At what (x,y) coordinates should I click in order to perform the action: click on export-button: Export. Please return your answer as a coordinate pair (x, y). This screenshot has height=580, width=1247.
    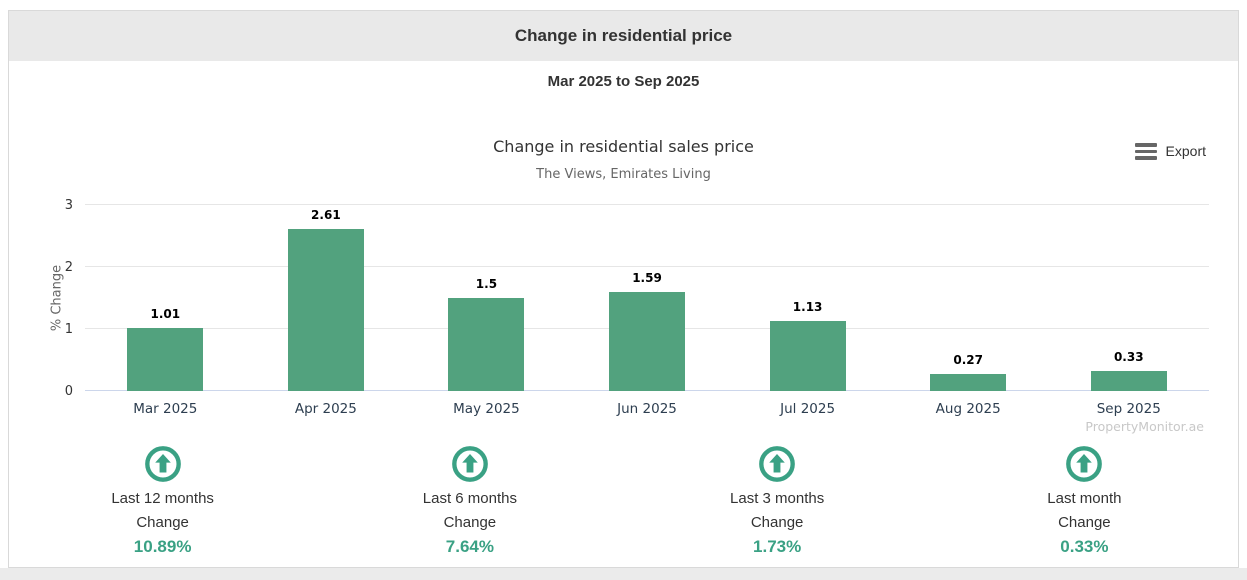
    Looking at the image, I should click on (1170, 151).